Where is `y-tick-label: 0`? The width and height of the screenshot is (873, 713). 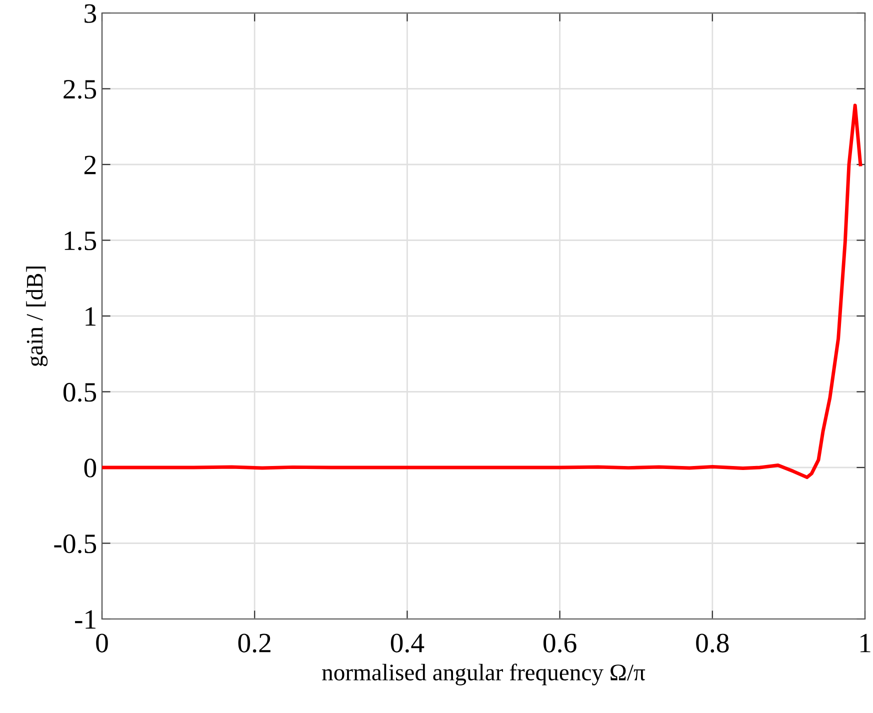
y-tick-label: 0 is located at coordinates (90, 468).